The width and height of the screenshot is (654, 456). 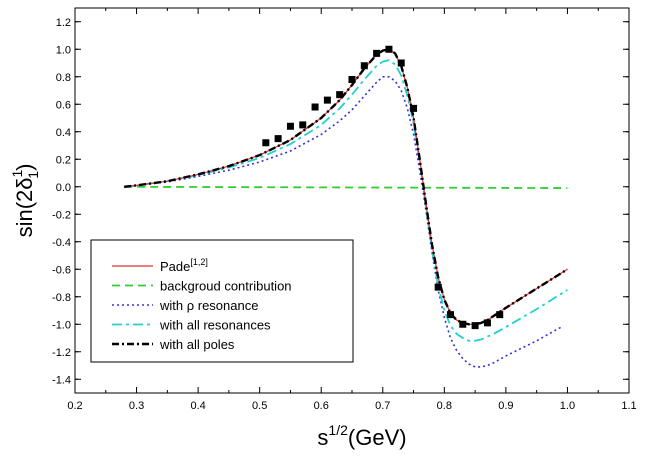 What do you see at coordinates (63, 160) in the screenshot?
I see `y-tick-label: 0.2` at bounding box center [63, 160].